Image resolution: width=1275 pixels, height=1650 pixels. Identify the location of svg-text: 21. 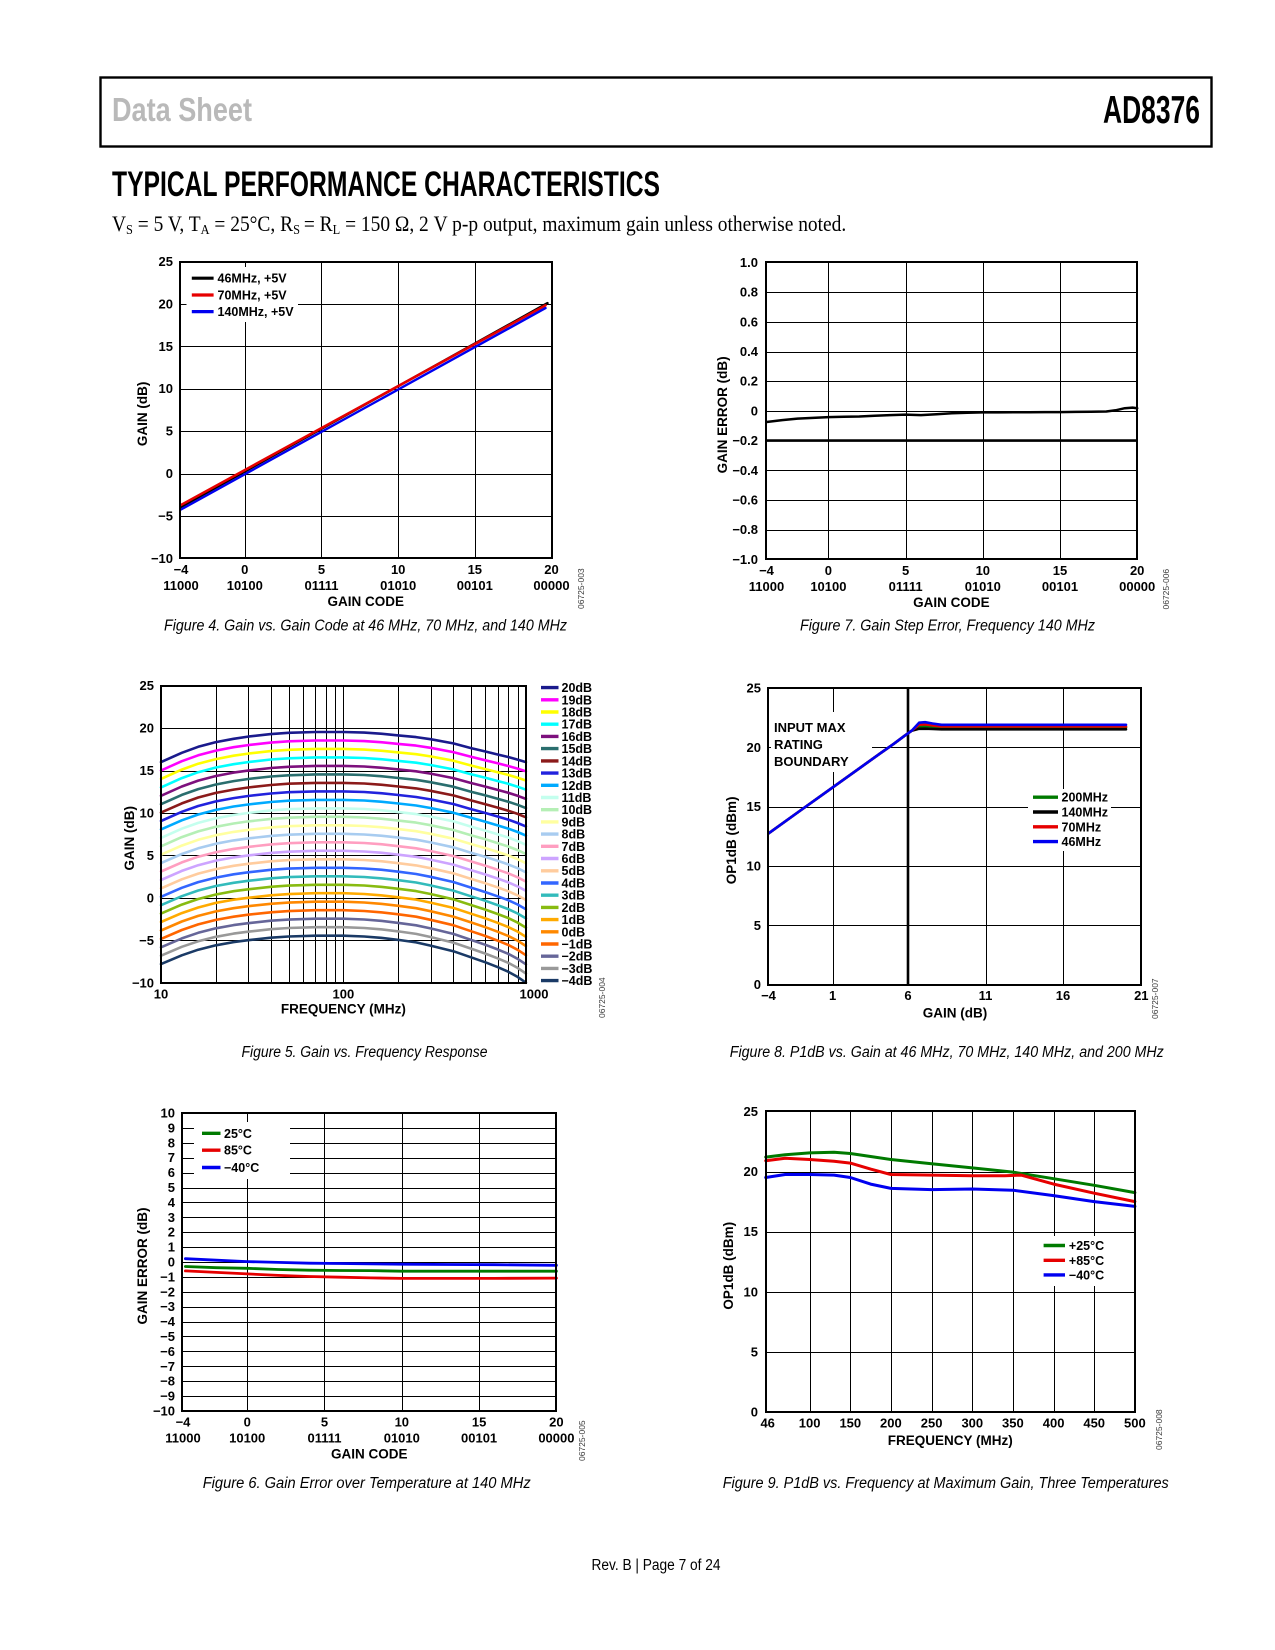
(1141, 995).